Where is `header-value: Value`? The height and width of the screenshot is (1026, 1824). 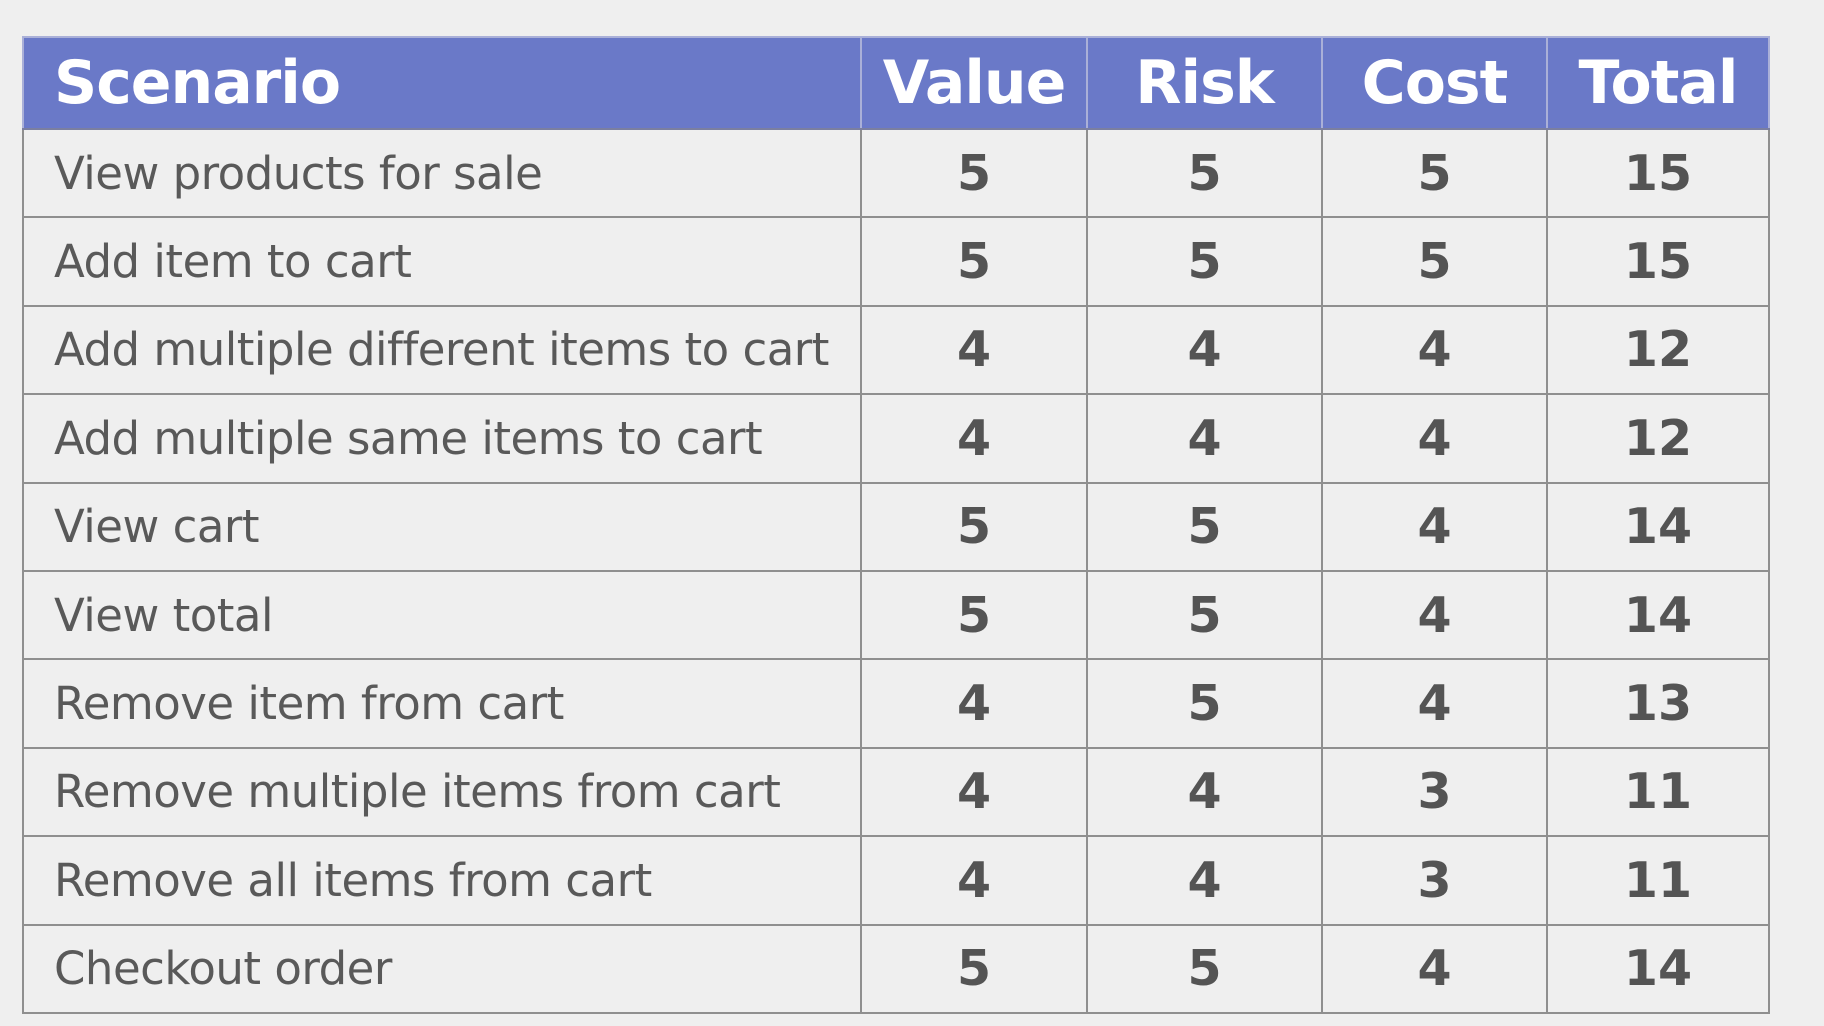
header-value: Value is located at coordinates (974, 83).